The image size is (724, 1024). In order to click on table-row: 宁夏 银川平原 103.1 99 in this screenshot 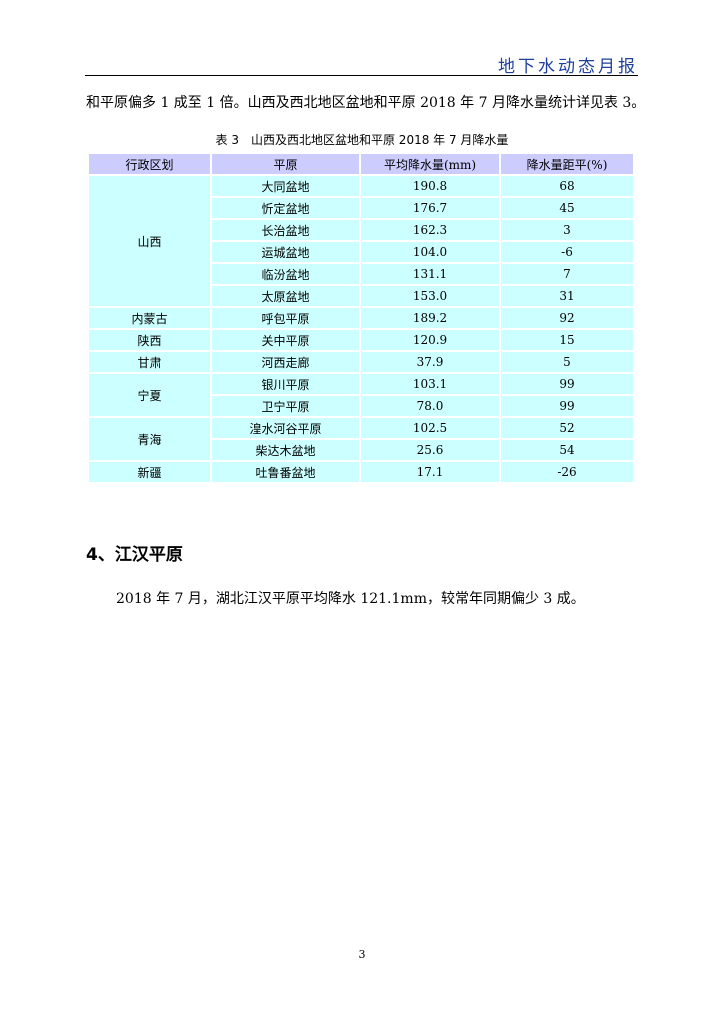, I will do `click(361, 395)`.